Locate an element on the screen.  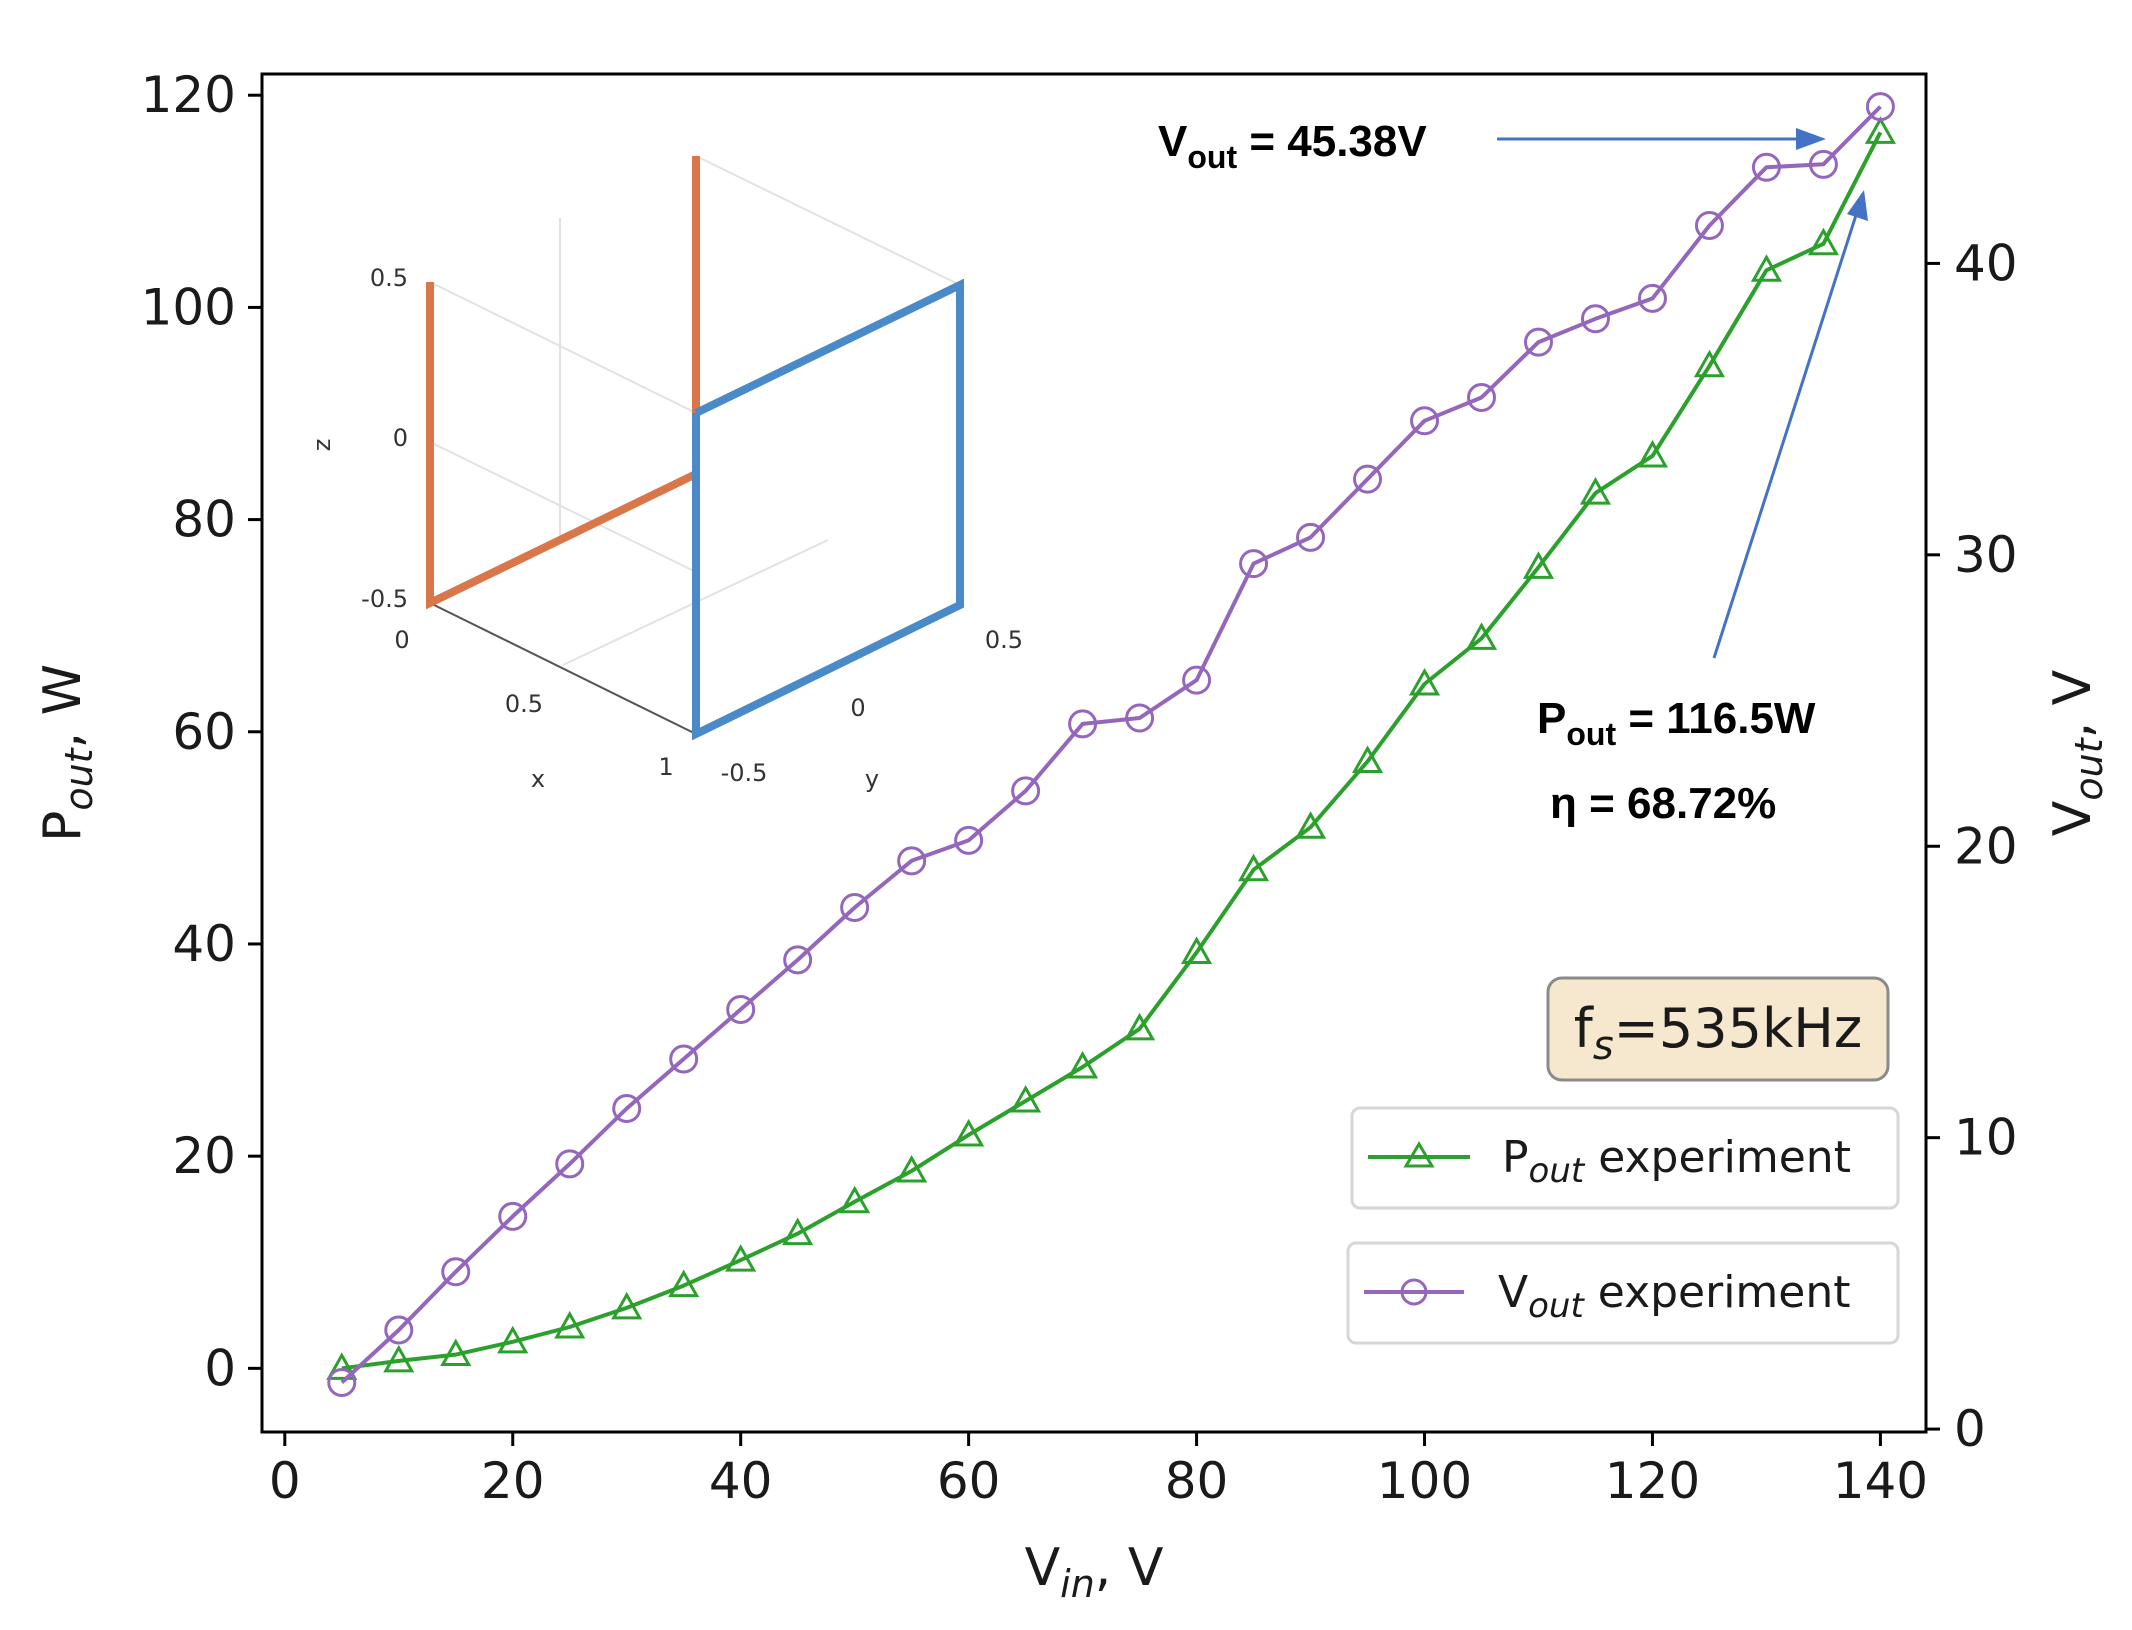
vout-annotation: Vout = 45.38V is located at coordinates (1292, 146).